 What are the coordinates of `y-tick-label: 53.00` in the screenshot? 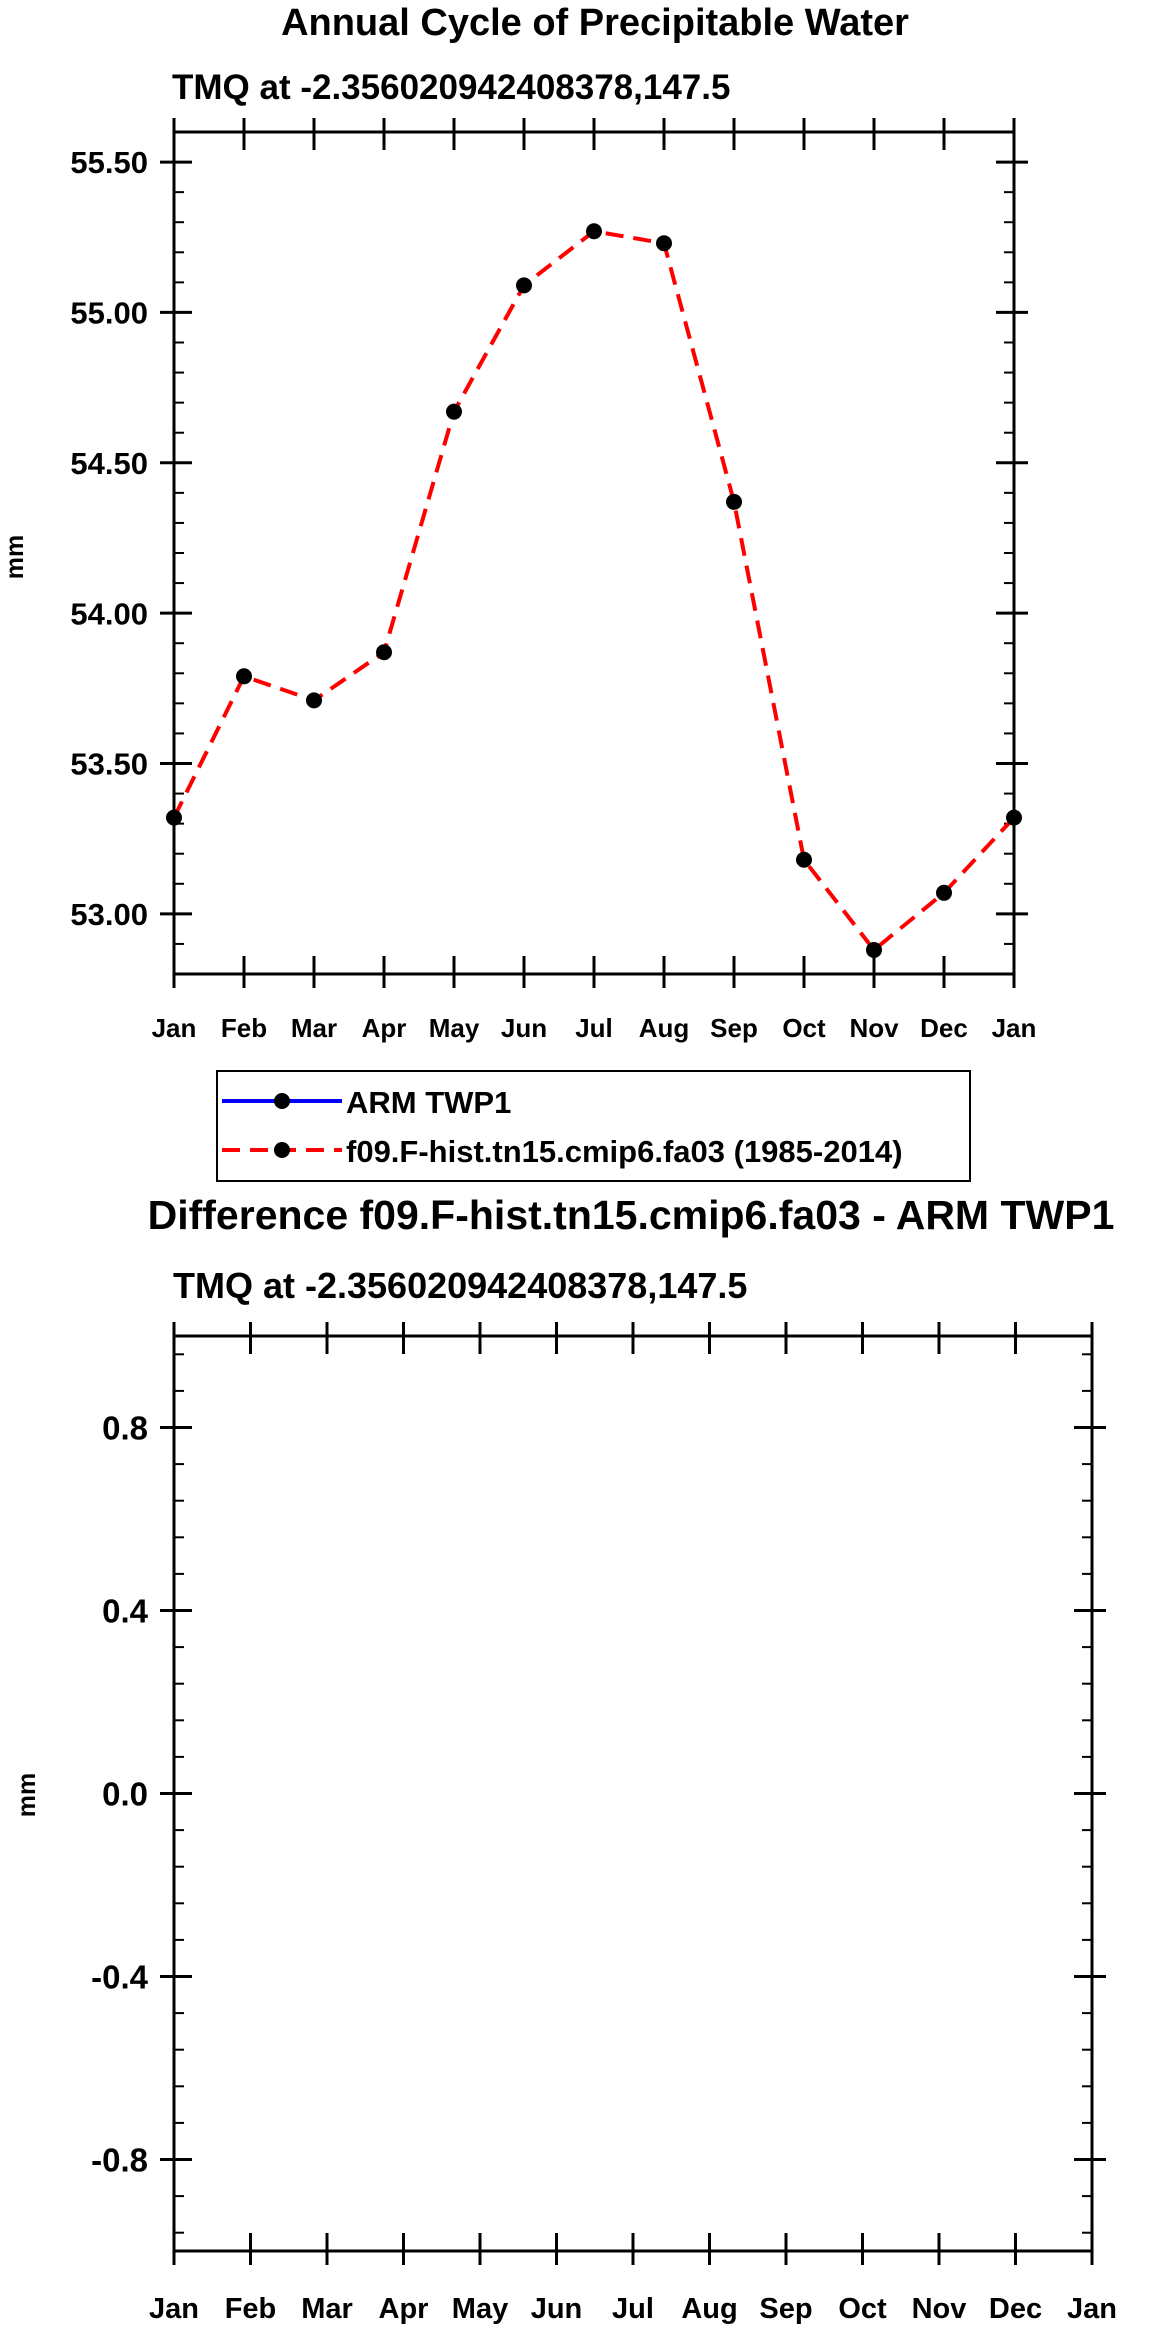 It's located at (109, 914).